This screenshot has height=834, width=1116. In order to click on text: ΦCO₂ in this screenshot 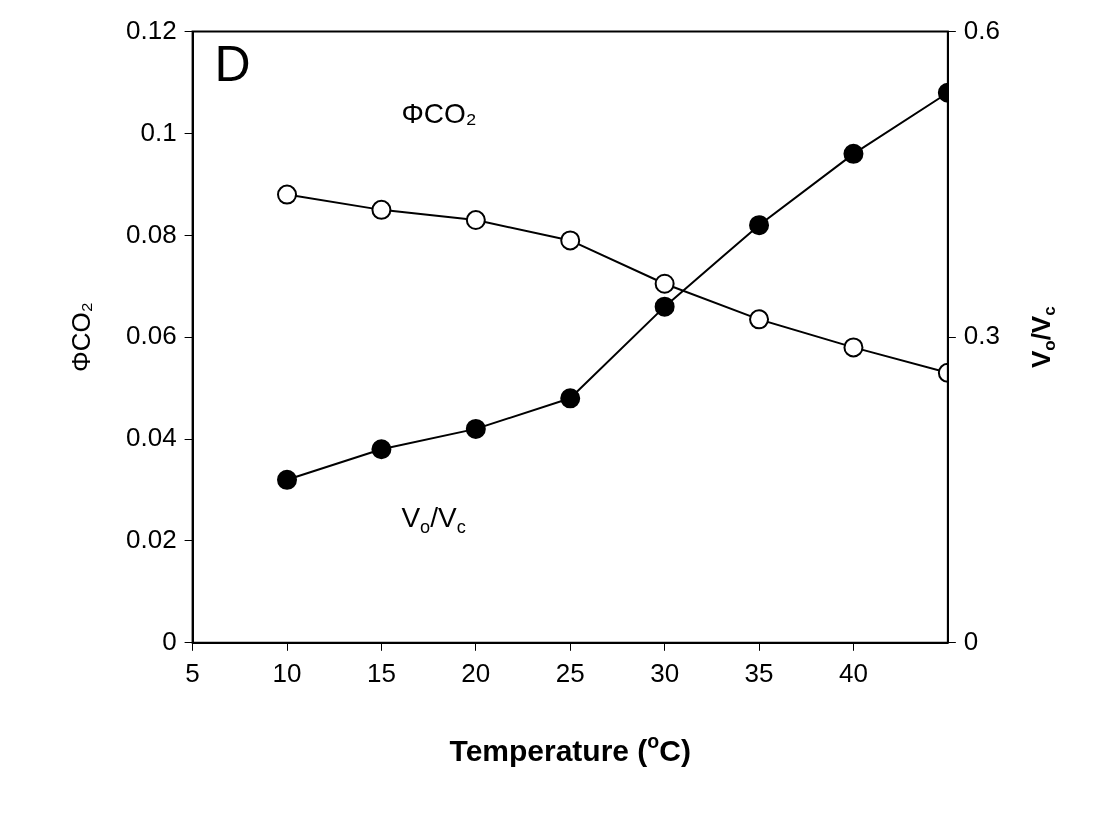, I will do `click(439, 113)`.